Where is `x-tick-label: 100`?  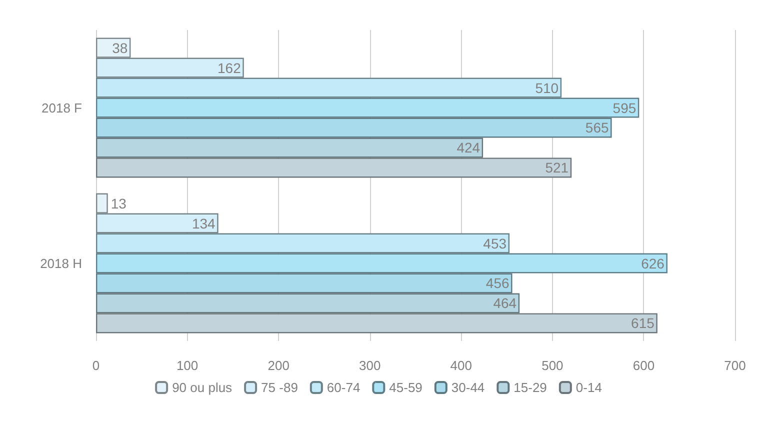
x-tick-label: 100 is located at coordinates (187, 365).